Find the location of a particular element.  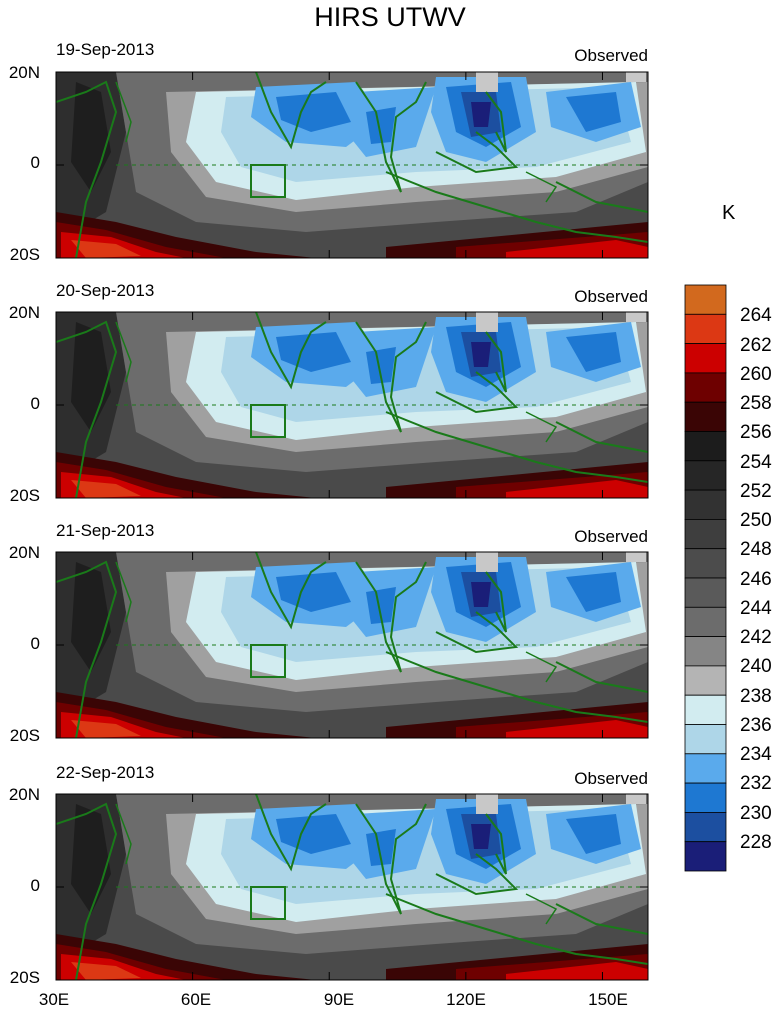

panel-3-date: 21-Sep-2013 is located at coordinates (105, 530).